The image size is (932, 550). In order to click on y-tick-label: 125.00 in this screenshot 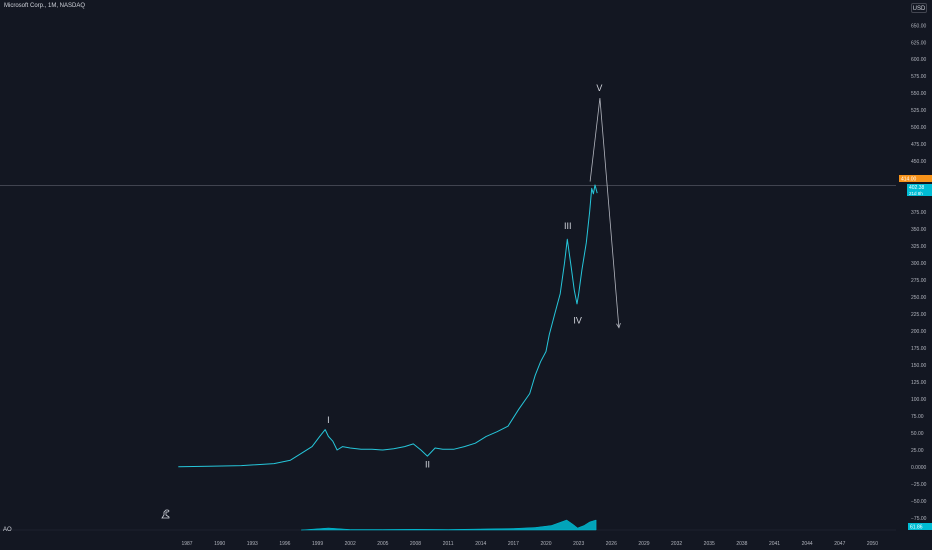, I will do `click(919, 383)`.